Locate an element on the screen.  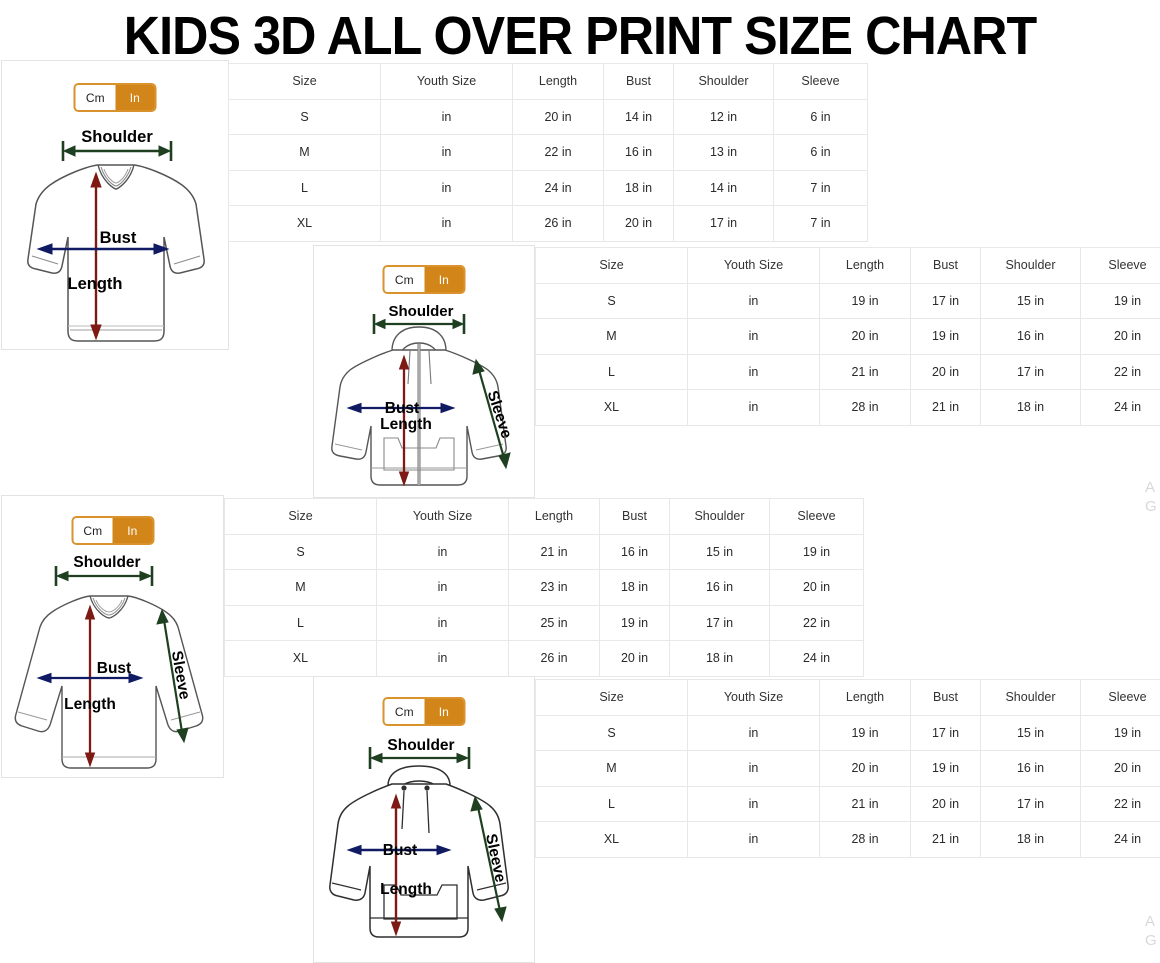
unit-toggle-zip-hoodie: Cm In is located at coordinates (424, 279).